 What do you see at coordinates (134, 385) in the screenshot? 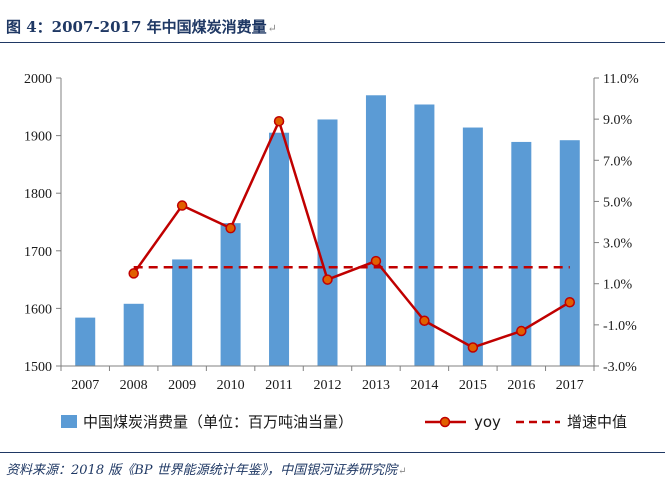
I see `x-tick-label: 2008` at bounding box center [134, 385].